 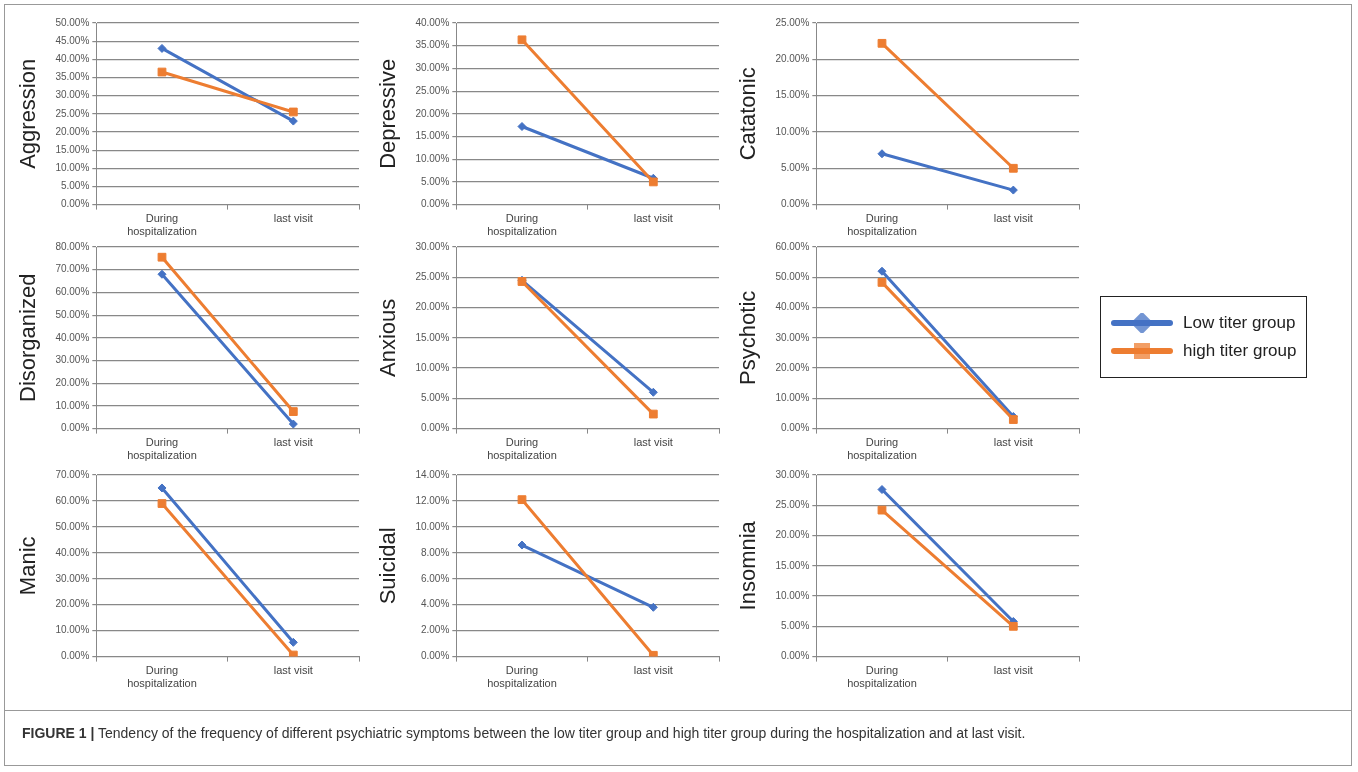 I want to click on legend-label: Low titer group, so click(x=1239, y=323).